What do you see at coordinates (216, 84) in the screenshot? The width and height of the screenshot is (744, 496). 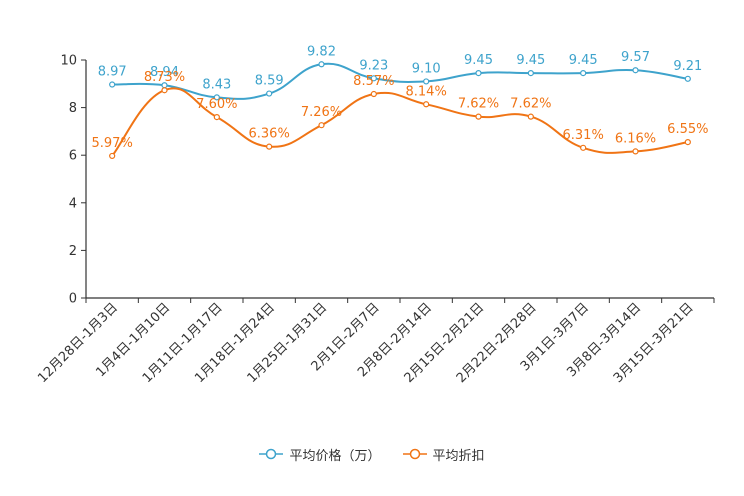 I see `data-label: 8.43` at bounding box center [216, 84].